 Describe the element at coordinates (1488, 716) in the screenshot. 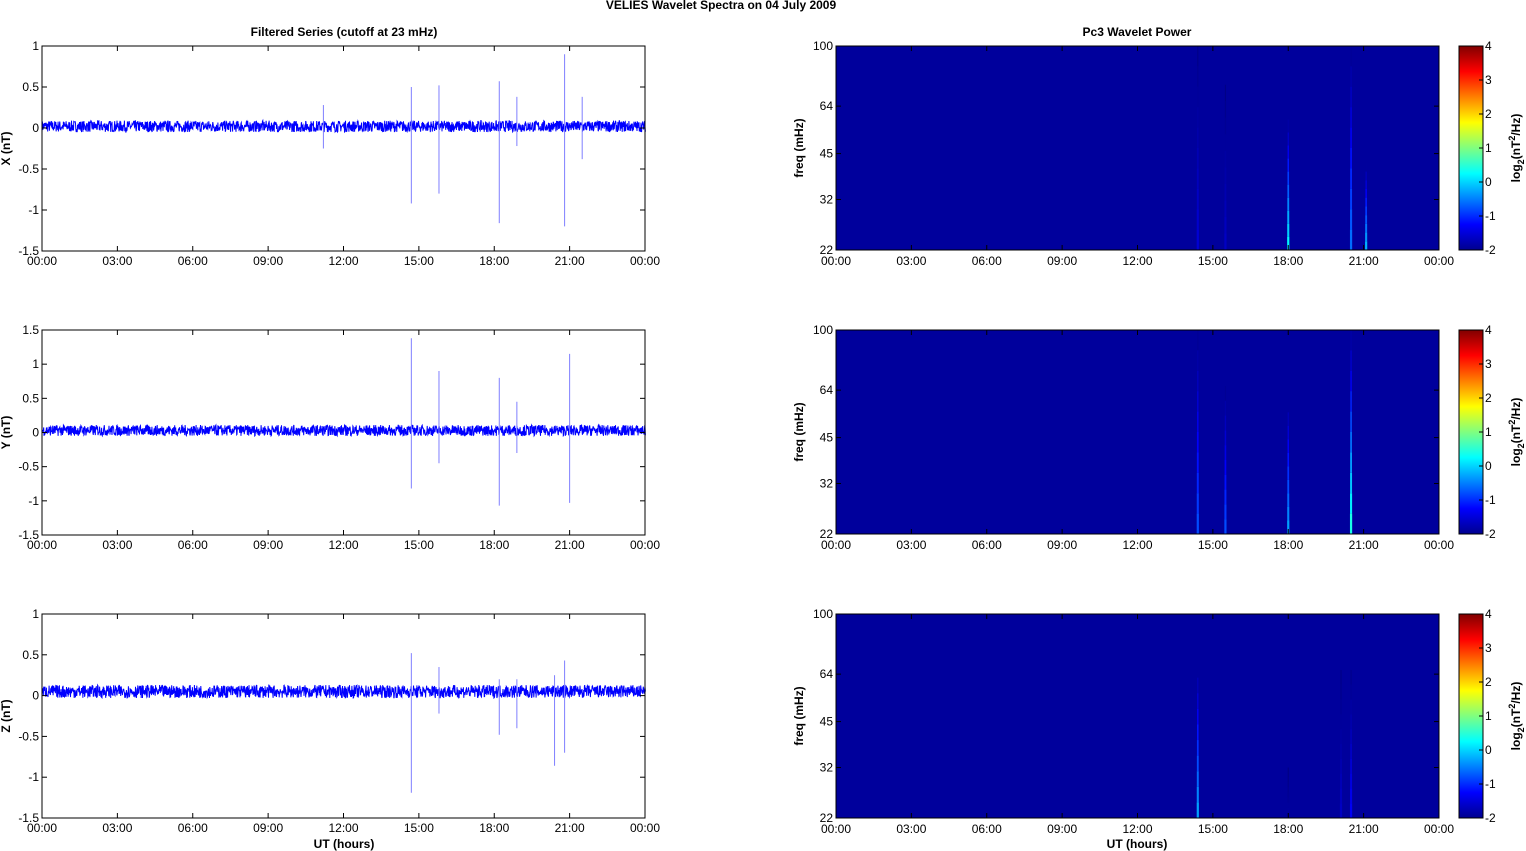

I see `colorbar-tick-label: 1` at that location.